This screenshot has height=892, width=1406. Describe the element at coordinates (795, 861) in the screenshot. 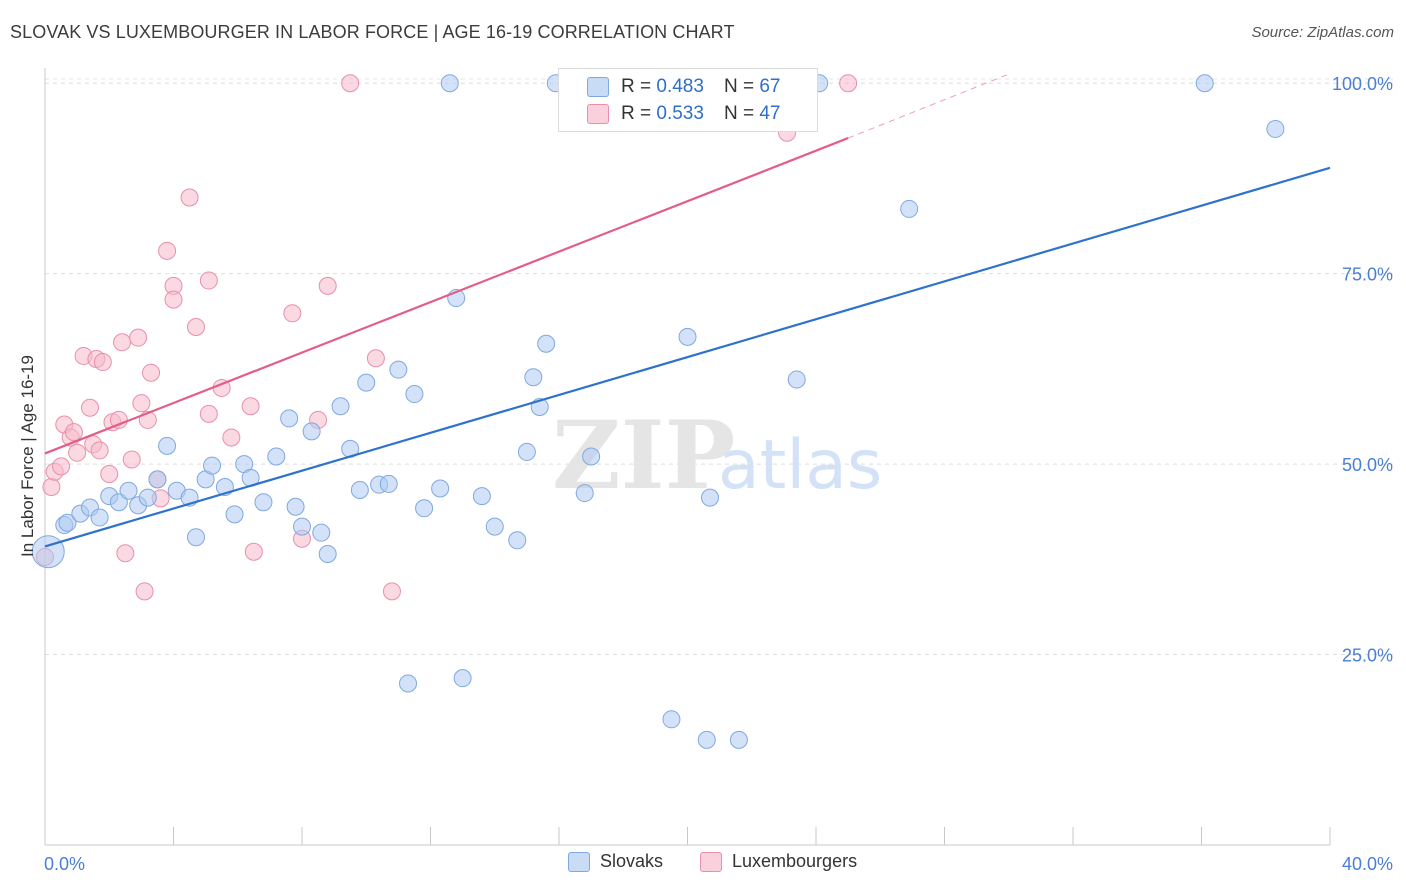

I see `luxembourgers-legend-label: Luxembourgers` at that location.